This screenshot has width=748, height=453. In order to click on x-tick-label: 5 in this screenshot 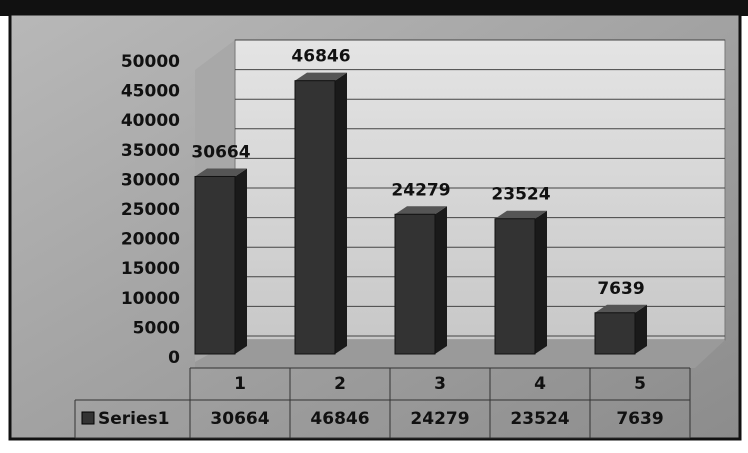, I will do `click(640, 384)`.